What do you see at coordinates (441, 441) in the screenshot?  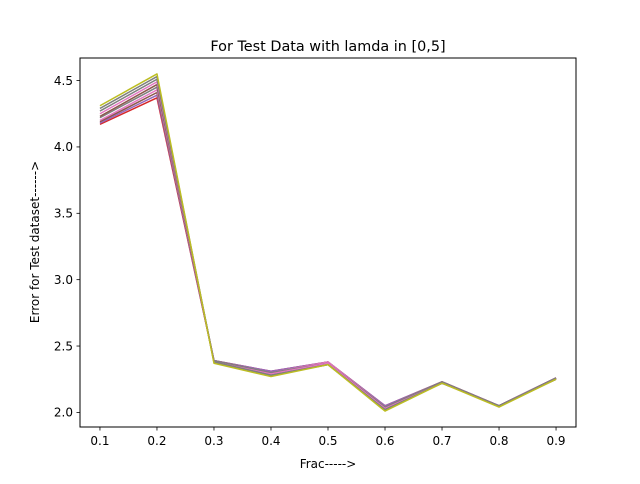 I see `x-tick-label-7: 0.7` at bounding box center [441, 441].